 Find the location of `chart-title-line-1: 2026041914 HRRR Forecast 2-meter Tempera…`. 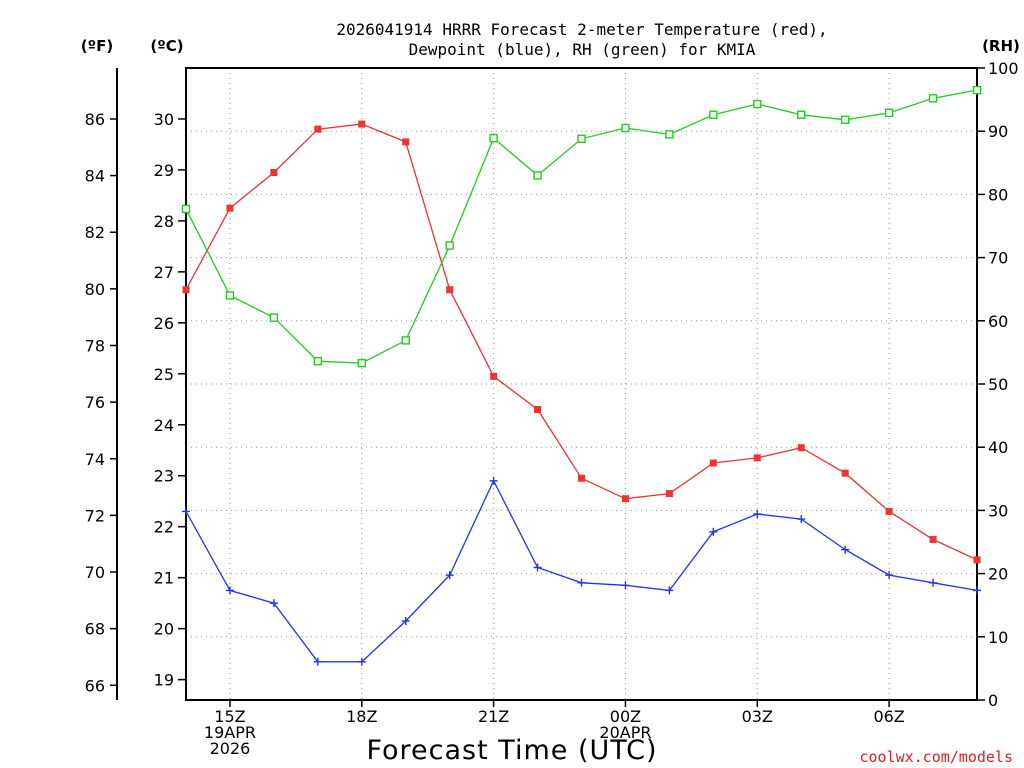

chart-title-line-1: 2026041914 HRRR Forecast 2-meter Tempera… is located at coordinates (581, 29).